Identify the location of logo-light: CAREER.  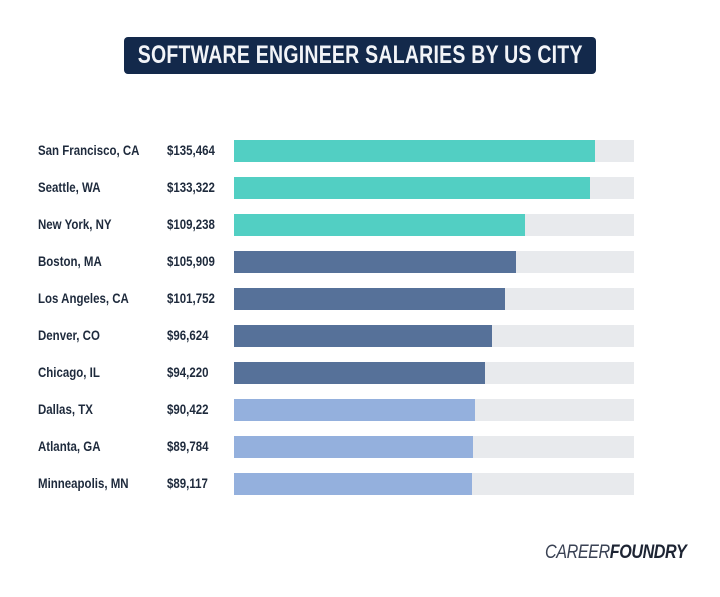
(577, 552).